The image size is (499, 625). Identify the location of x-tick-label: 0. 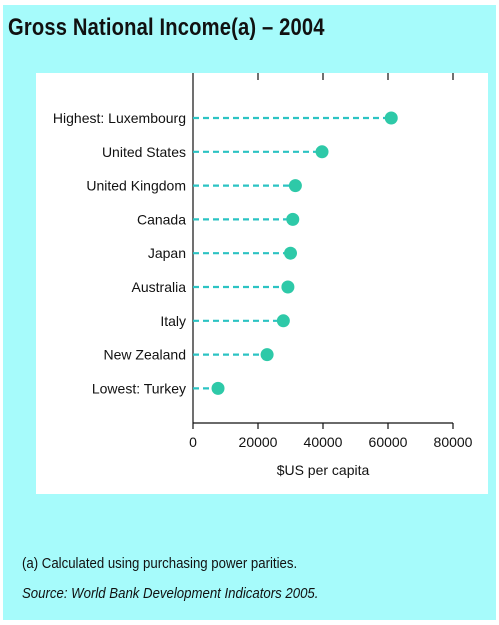
(193, 442).